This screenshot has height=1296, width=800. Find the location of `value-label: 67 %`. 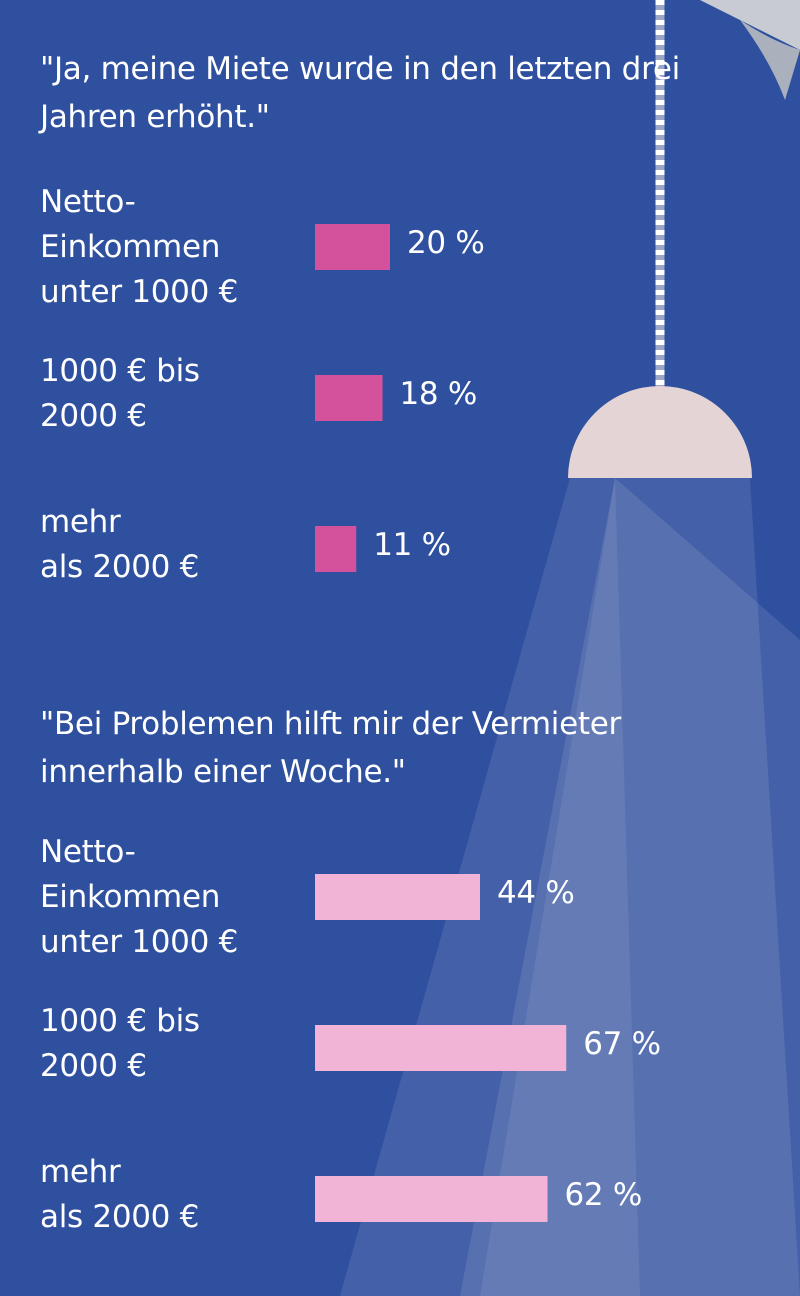

value-label: 67 % is located at coordinates (622, 1044).